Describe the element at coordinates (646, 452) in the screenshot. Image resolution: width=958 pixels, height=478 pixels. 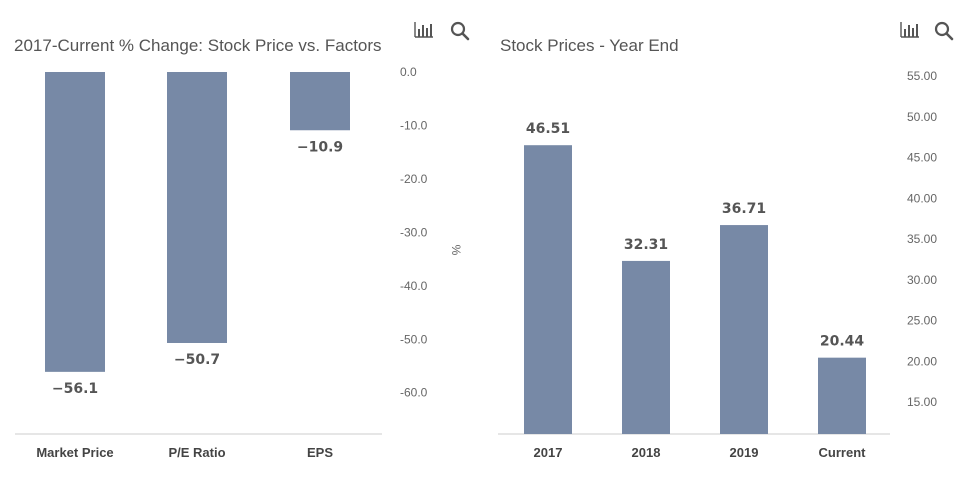
I see `x-tick-label: 2018` at that location.